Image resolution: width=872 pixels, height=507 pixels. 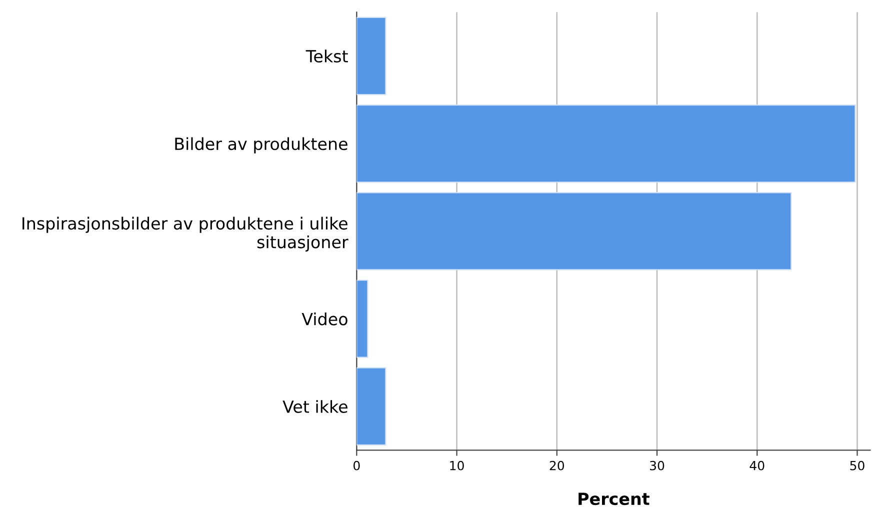 What do you see at coordinates (614, 499) in the screenshot?
I see `x-axis-title: Percent` at bounding box center [614, 499].